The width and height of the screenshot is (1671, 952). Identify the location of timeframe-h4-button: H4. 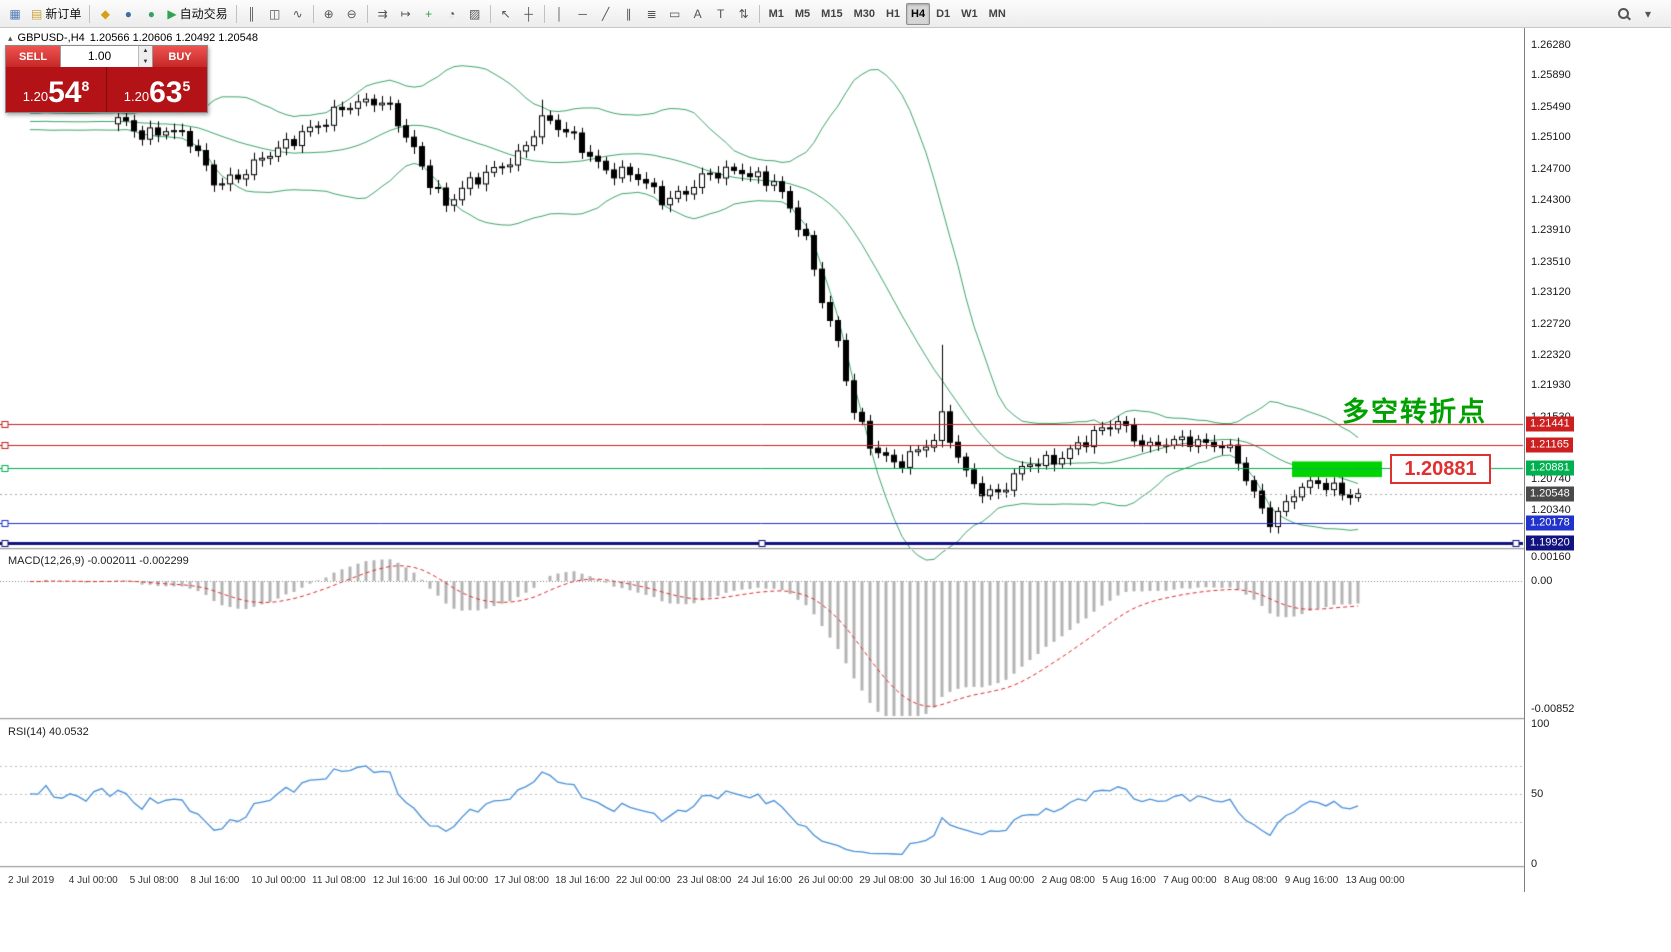
(918, 13).